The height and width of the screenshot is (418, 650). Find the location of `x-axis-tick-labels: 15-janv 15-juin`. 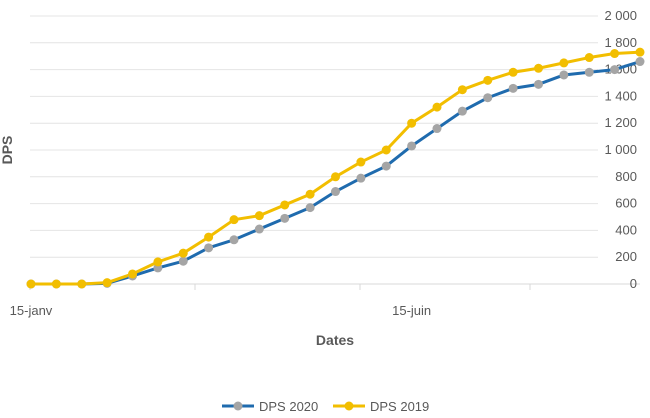

x-axis-tick-labels: 15-janv 15-juin is located at coordinates (220, 310).